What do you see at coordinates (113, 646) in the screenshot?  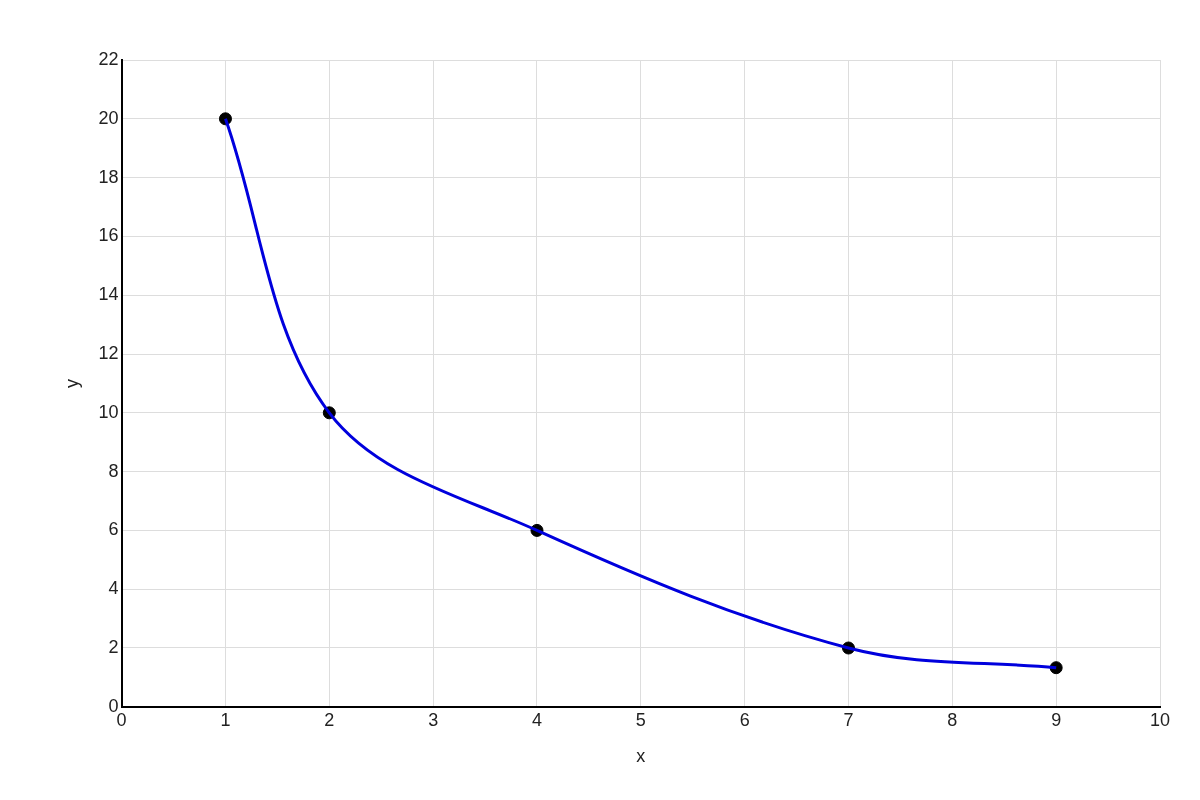 I see `y-tick-label: 2` at bounding box center [113, 646].